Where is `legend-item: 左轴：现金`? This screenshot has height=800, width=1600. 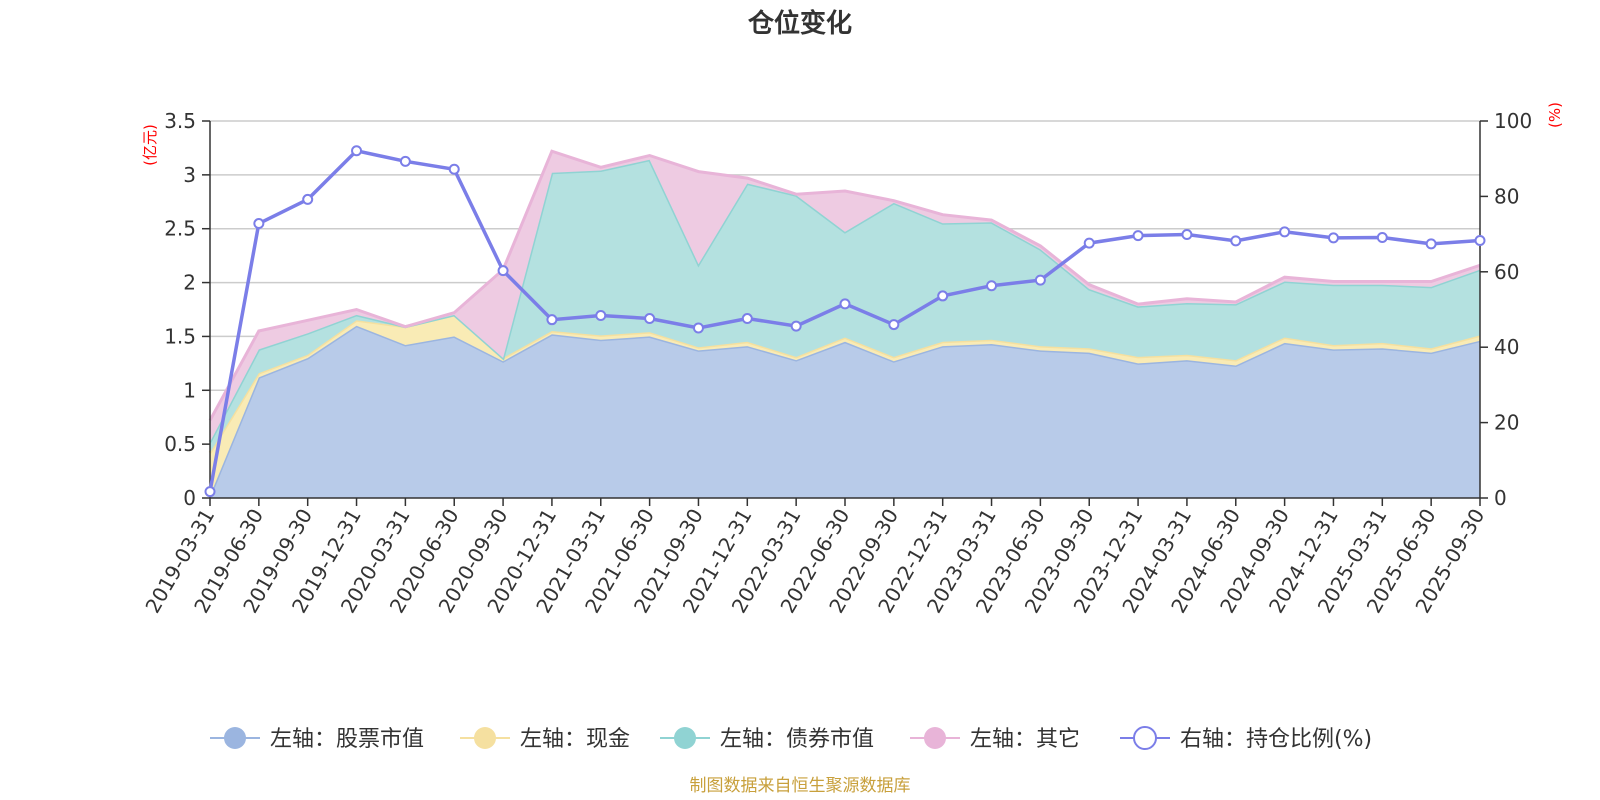 legend-item: 左轴：现金 is located at coordinates (545, 739).